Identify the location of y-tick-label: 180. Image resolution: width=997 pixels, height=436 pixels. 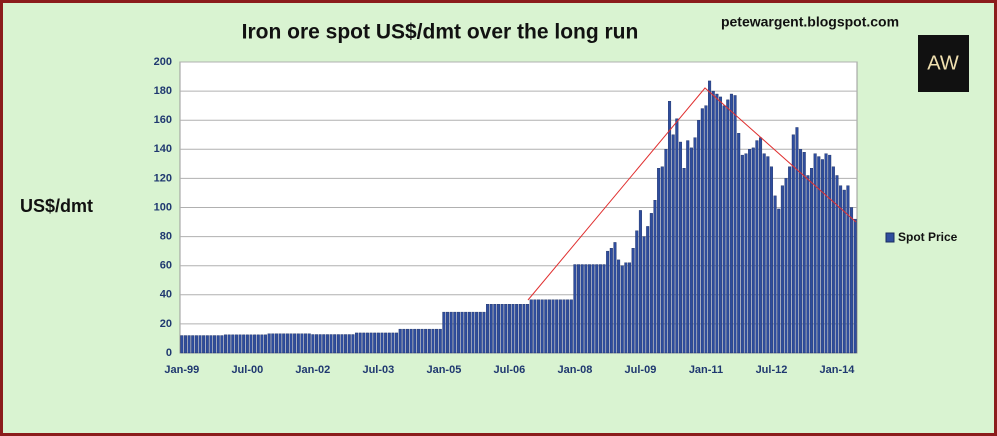
(163, 91).